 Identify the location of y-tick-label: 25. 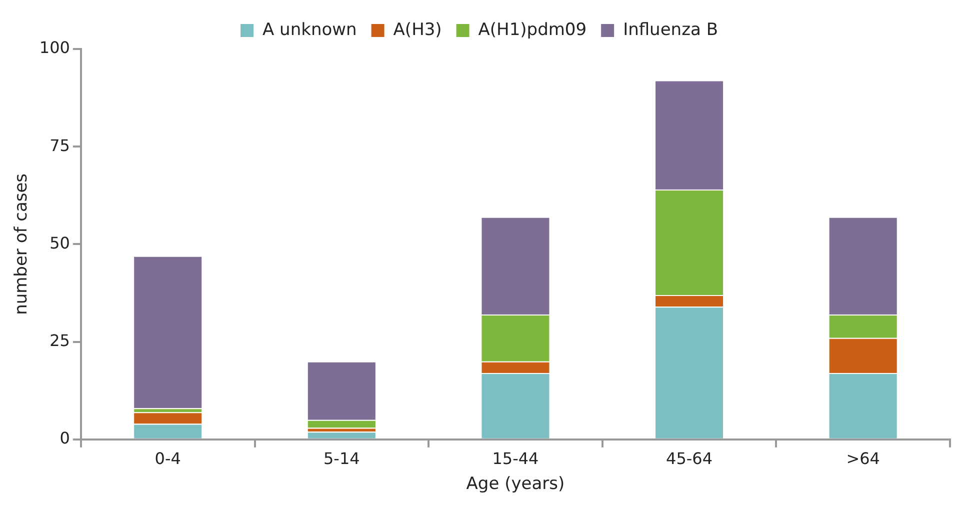
(60, 340).